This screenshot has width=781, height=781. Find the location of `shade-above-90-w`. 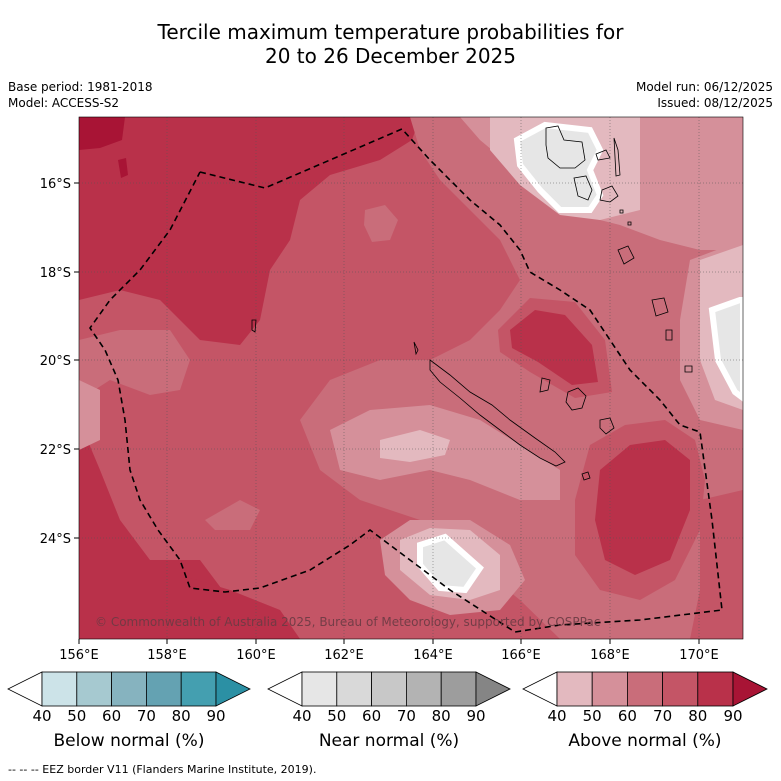

shade-above-90-w is located at coordinates (169, 529).